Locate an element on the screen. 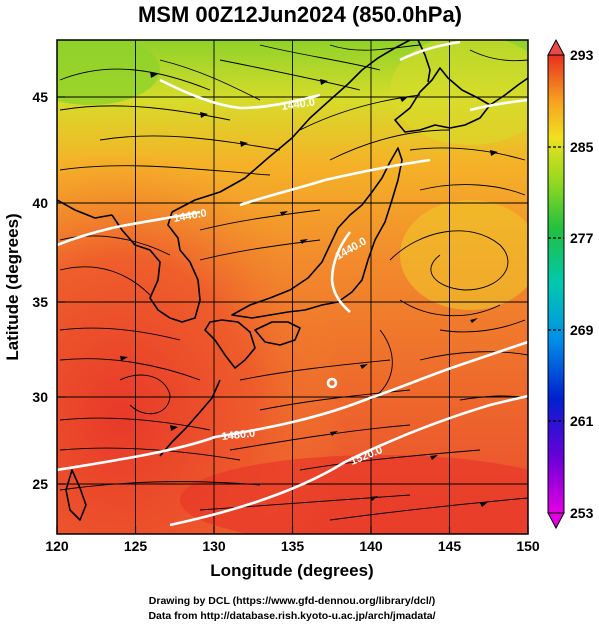 This screenshot has height=625, width=599. coast-taiwan is located at coordinates (76, 495).